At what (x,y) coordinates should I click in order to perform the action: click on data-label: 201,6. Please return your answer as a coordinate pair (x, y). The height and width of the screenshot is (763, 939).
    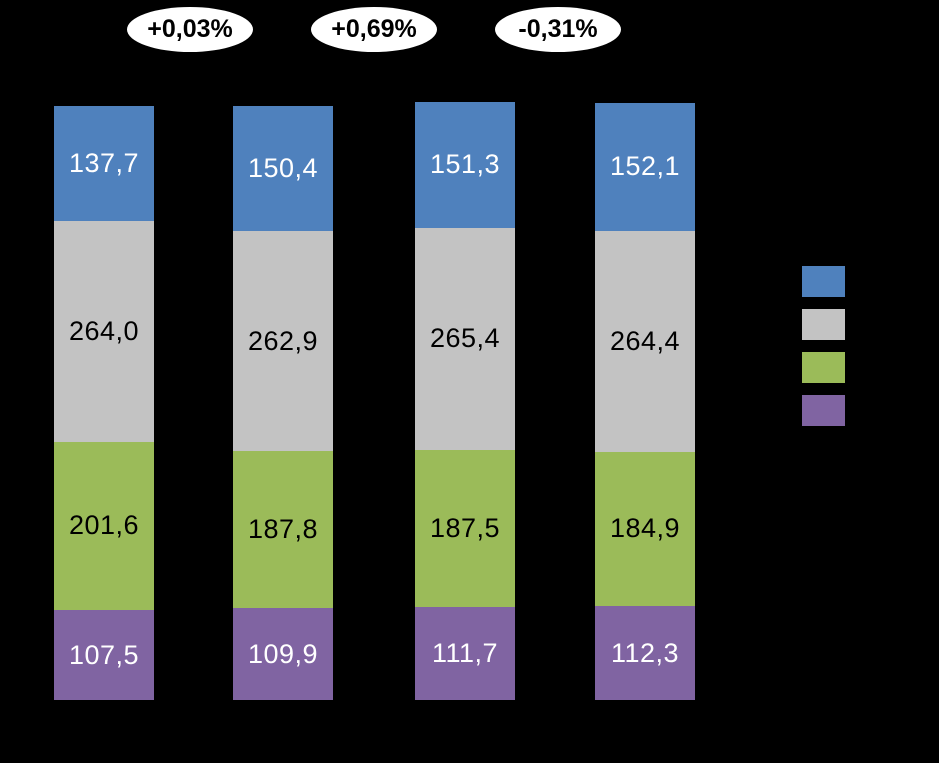
    Looking at the image, I should click on (104, 525).